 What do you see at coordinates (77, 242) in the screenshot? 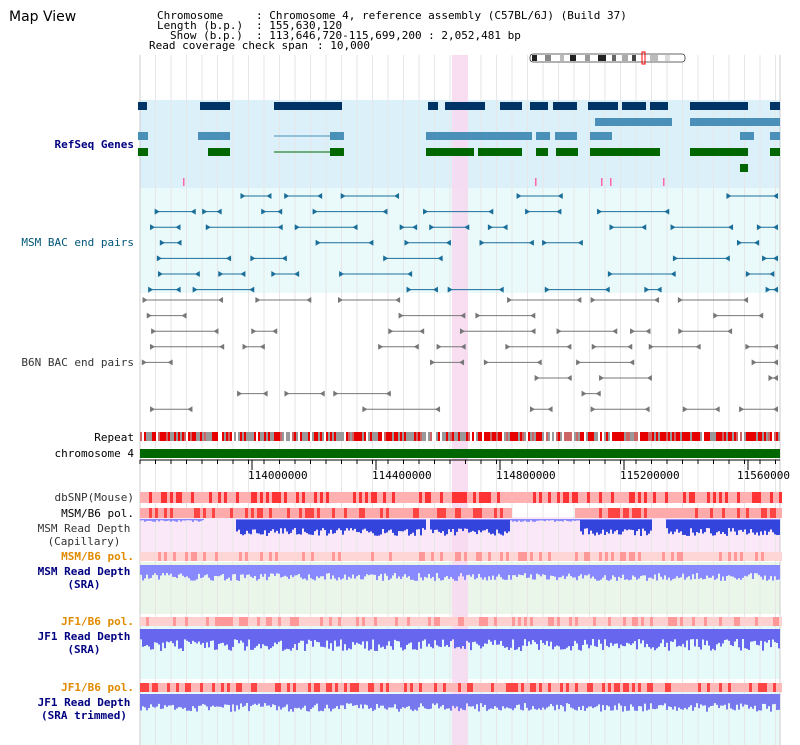
I see `msm-bac-label: MSM BAC end pairs` at bounding box center [77, 242].